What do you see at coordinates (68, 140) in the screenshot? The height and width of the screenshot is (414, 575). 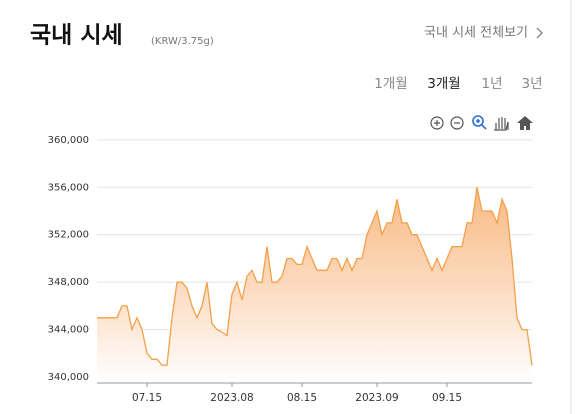 I see `y-tick-label: 360,000` at bounding box center [68, 140].